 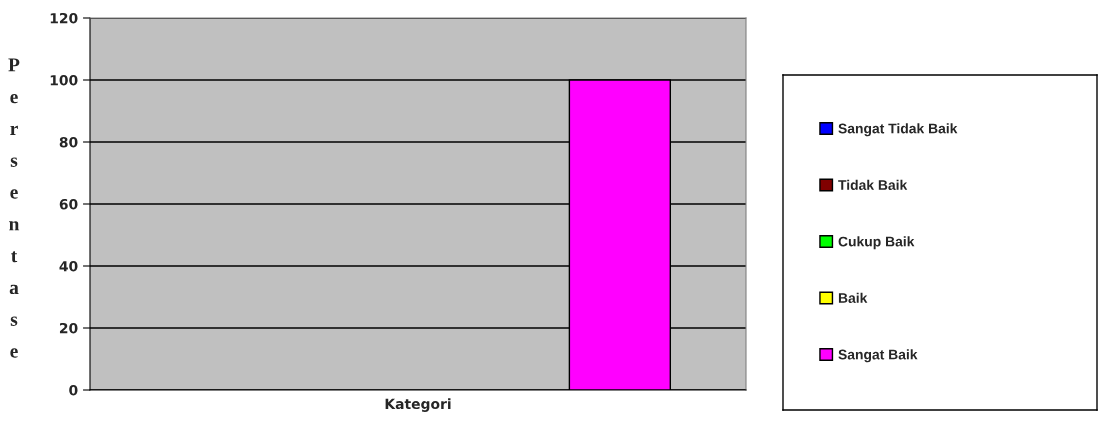 What do you see at coordinates (418, 405) in the screenshot?
I see `x-tick-label: Kategori` at bounding box center [418, 405].